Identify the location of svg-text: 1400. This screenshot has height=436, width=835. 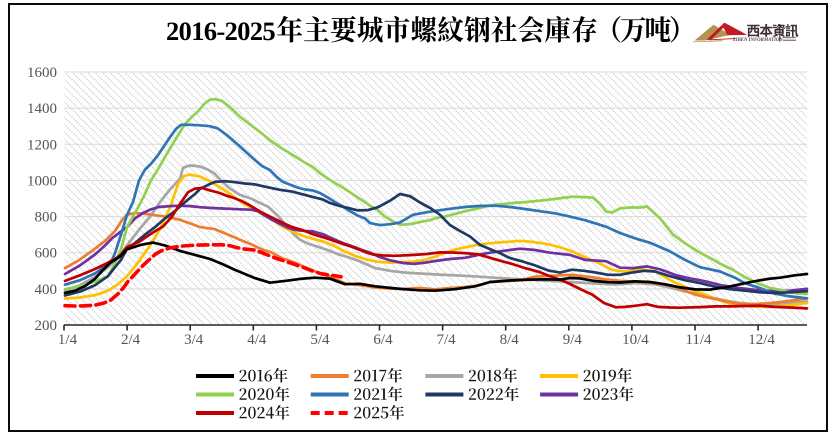
(42, 109).